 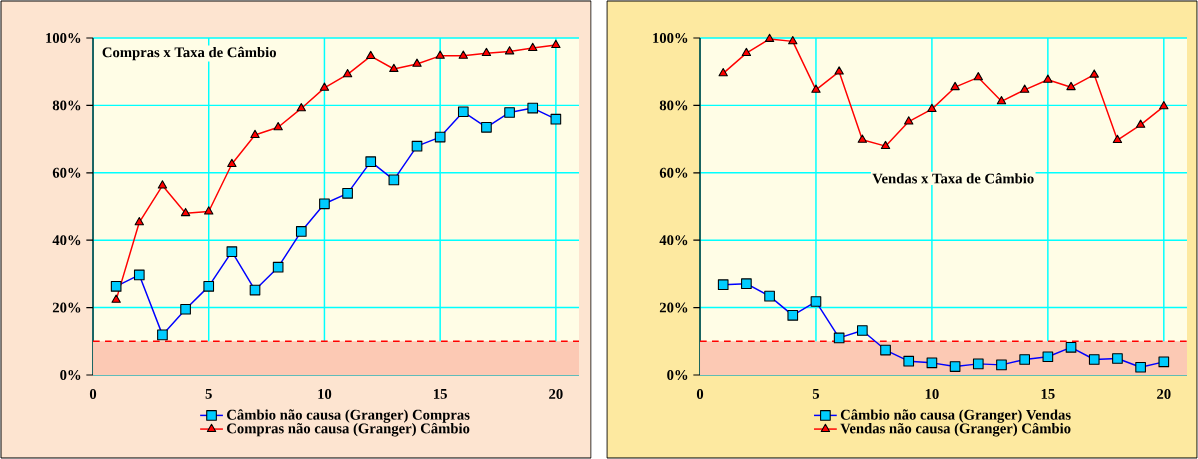 I want to click on text: Vendas x Taxa de Câmbio, so click(x=953, y=178).